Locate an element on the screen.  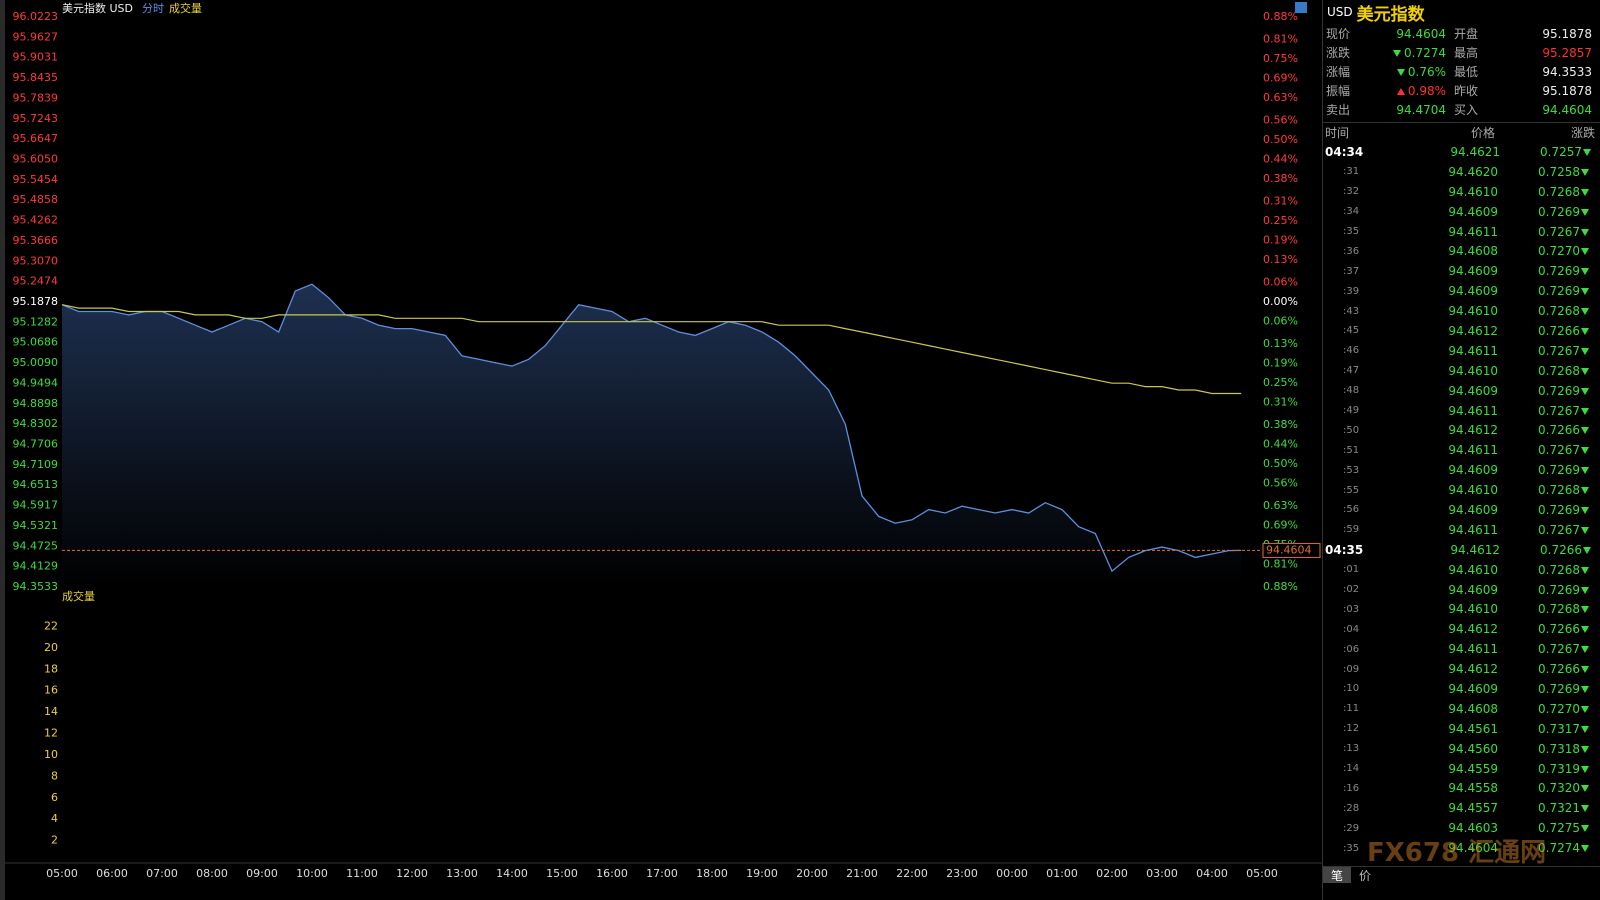
y-tick-label: 95.4858 is located at coordinates (36, 199).